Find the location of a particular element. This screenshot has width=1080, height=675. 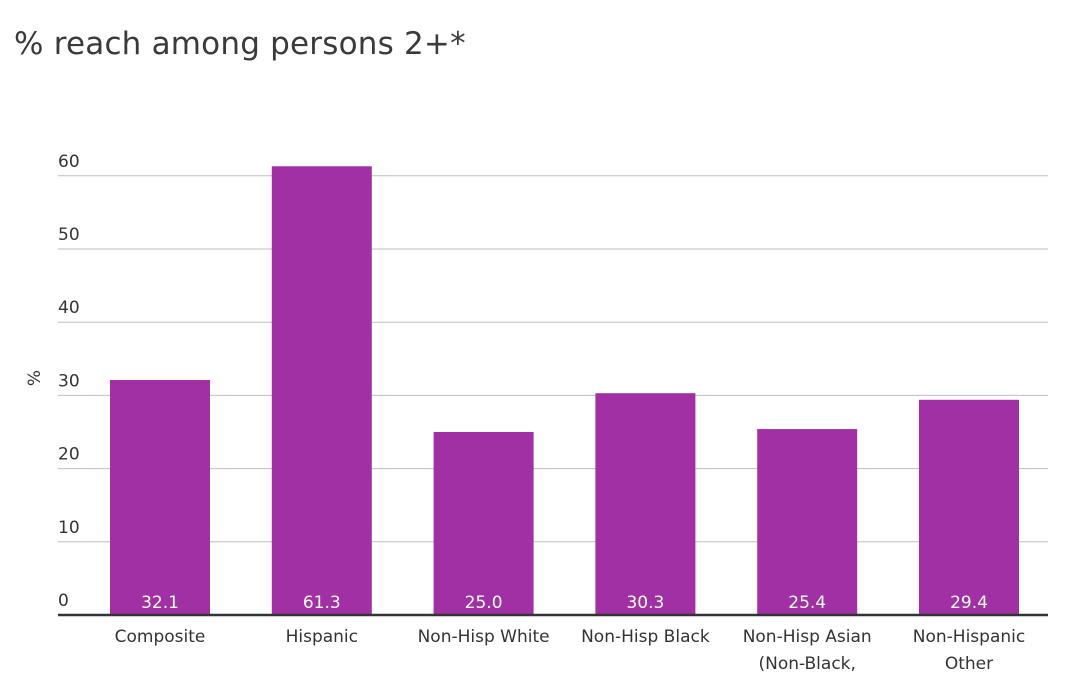

chart-title: % reach among persons 2+* is located at coordinates (240, 44).